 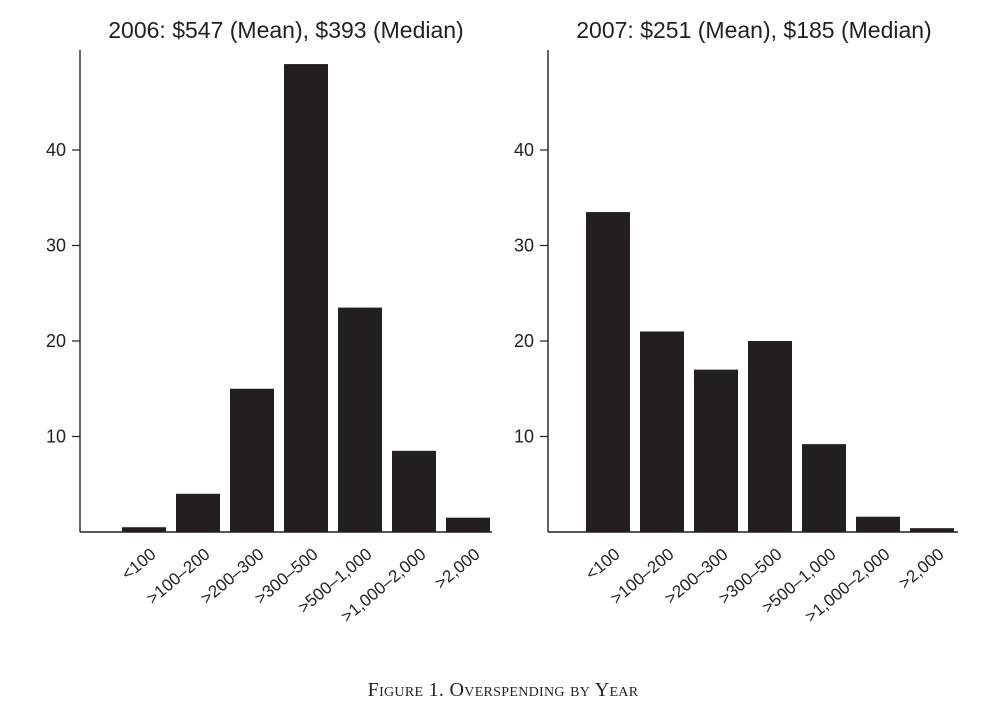 What do you see at coordinates (285, 30) in the screenshot?
I see `chart-title-2006: 2006: $547 (Mean), $393 (Median)` at bounding box center [285, 30].